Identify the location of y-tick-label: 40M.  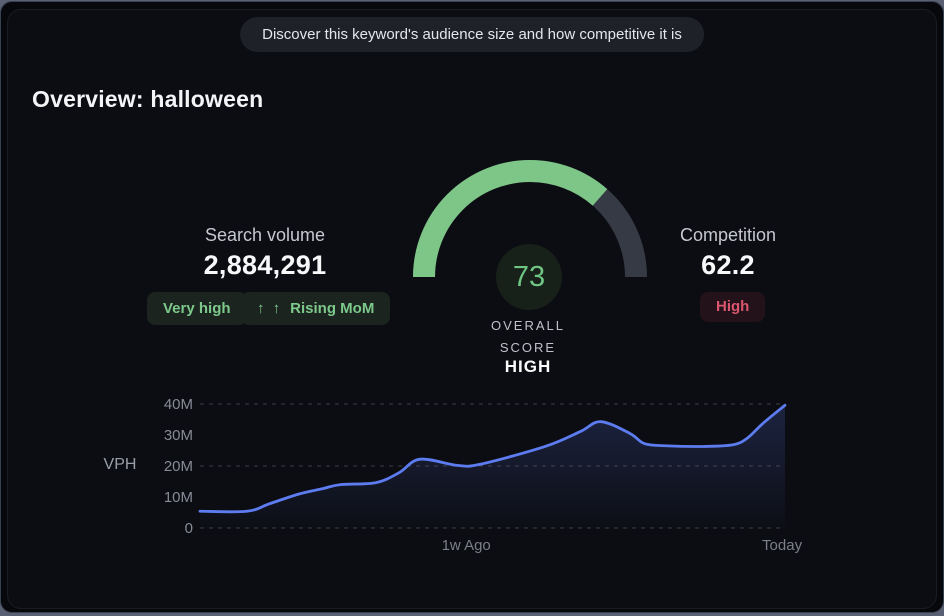
(178, 404).